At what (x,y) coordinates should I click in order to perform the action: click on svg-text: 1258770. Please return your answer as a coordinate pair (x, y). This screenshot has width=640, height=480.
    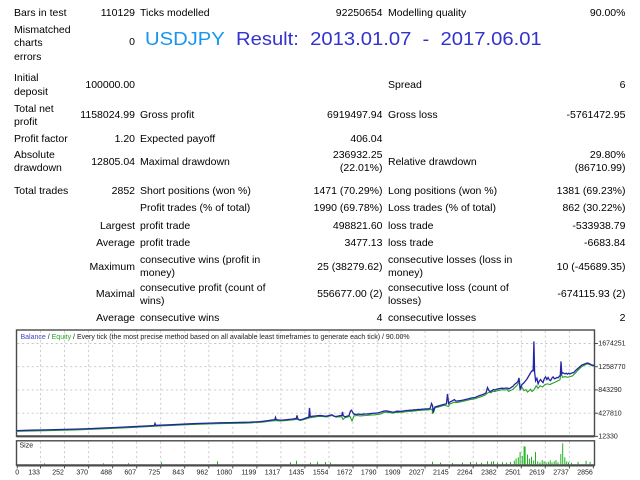
    Looking at the image, I should click on (611, 367).